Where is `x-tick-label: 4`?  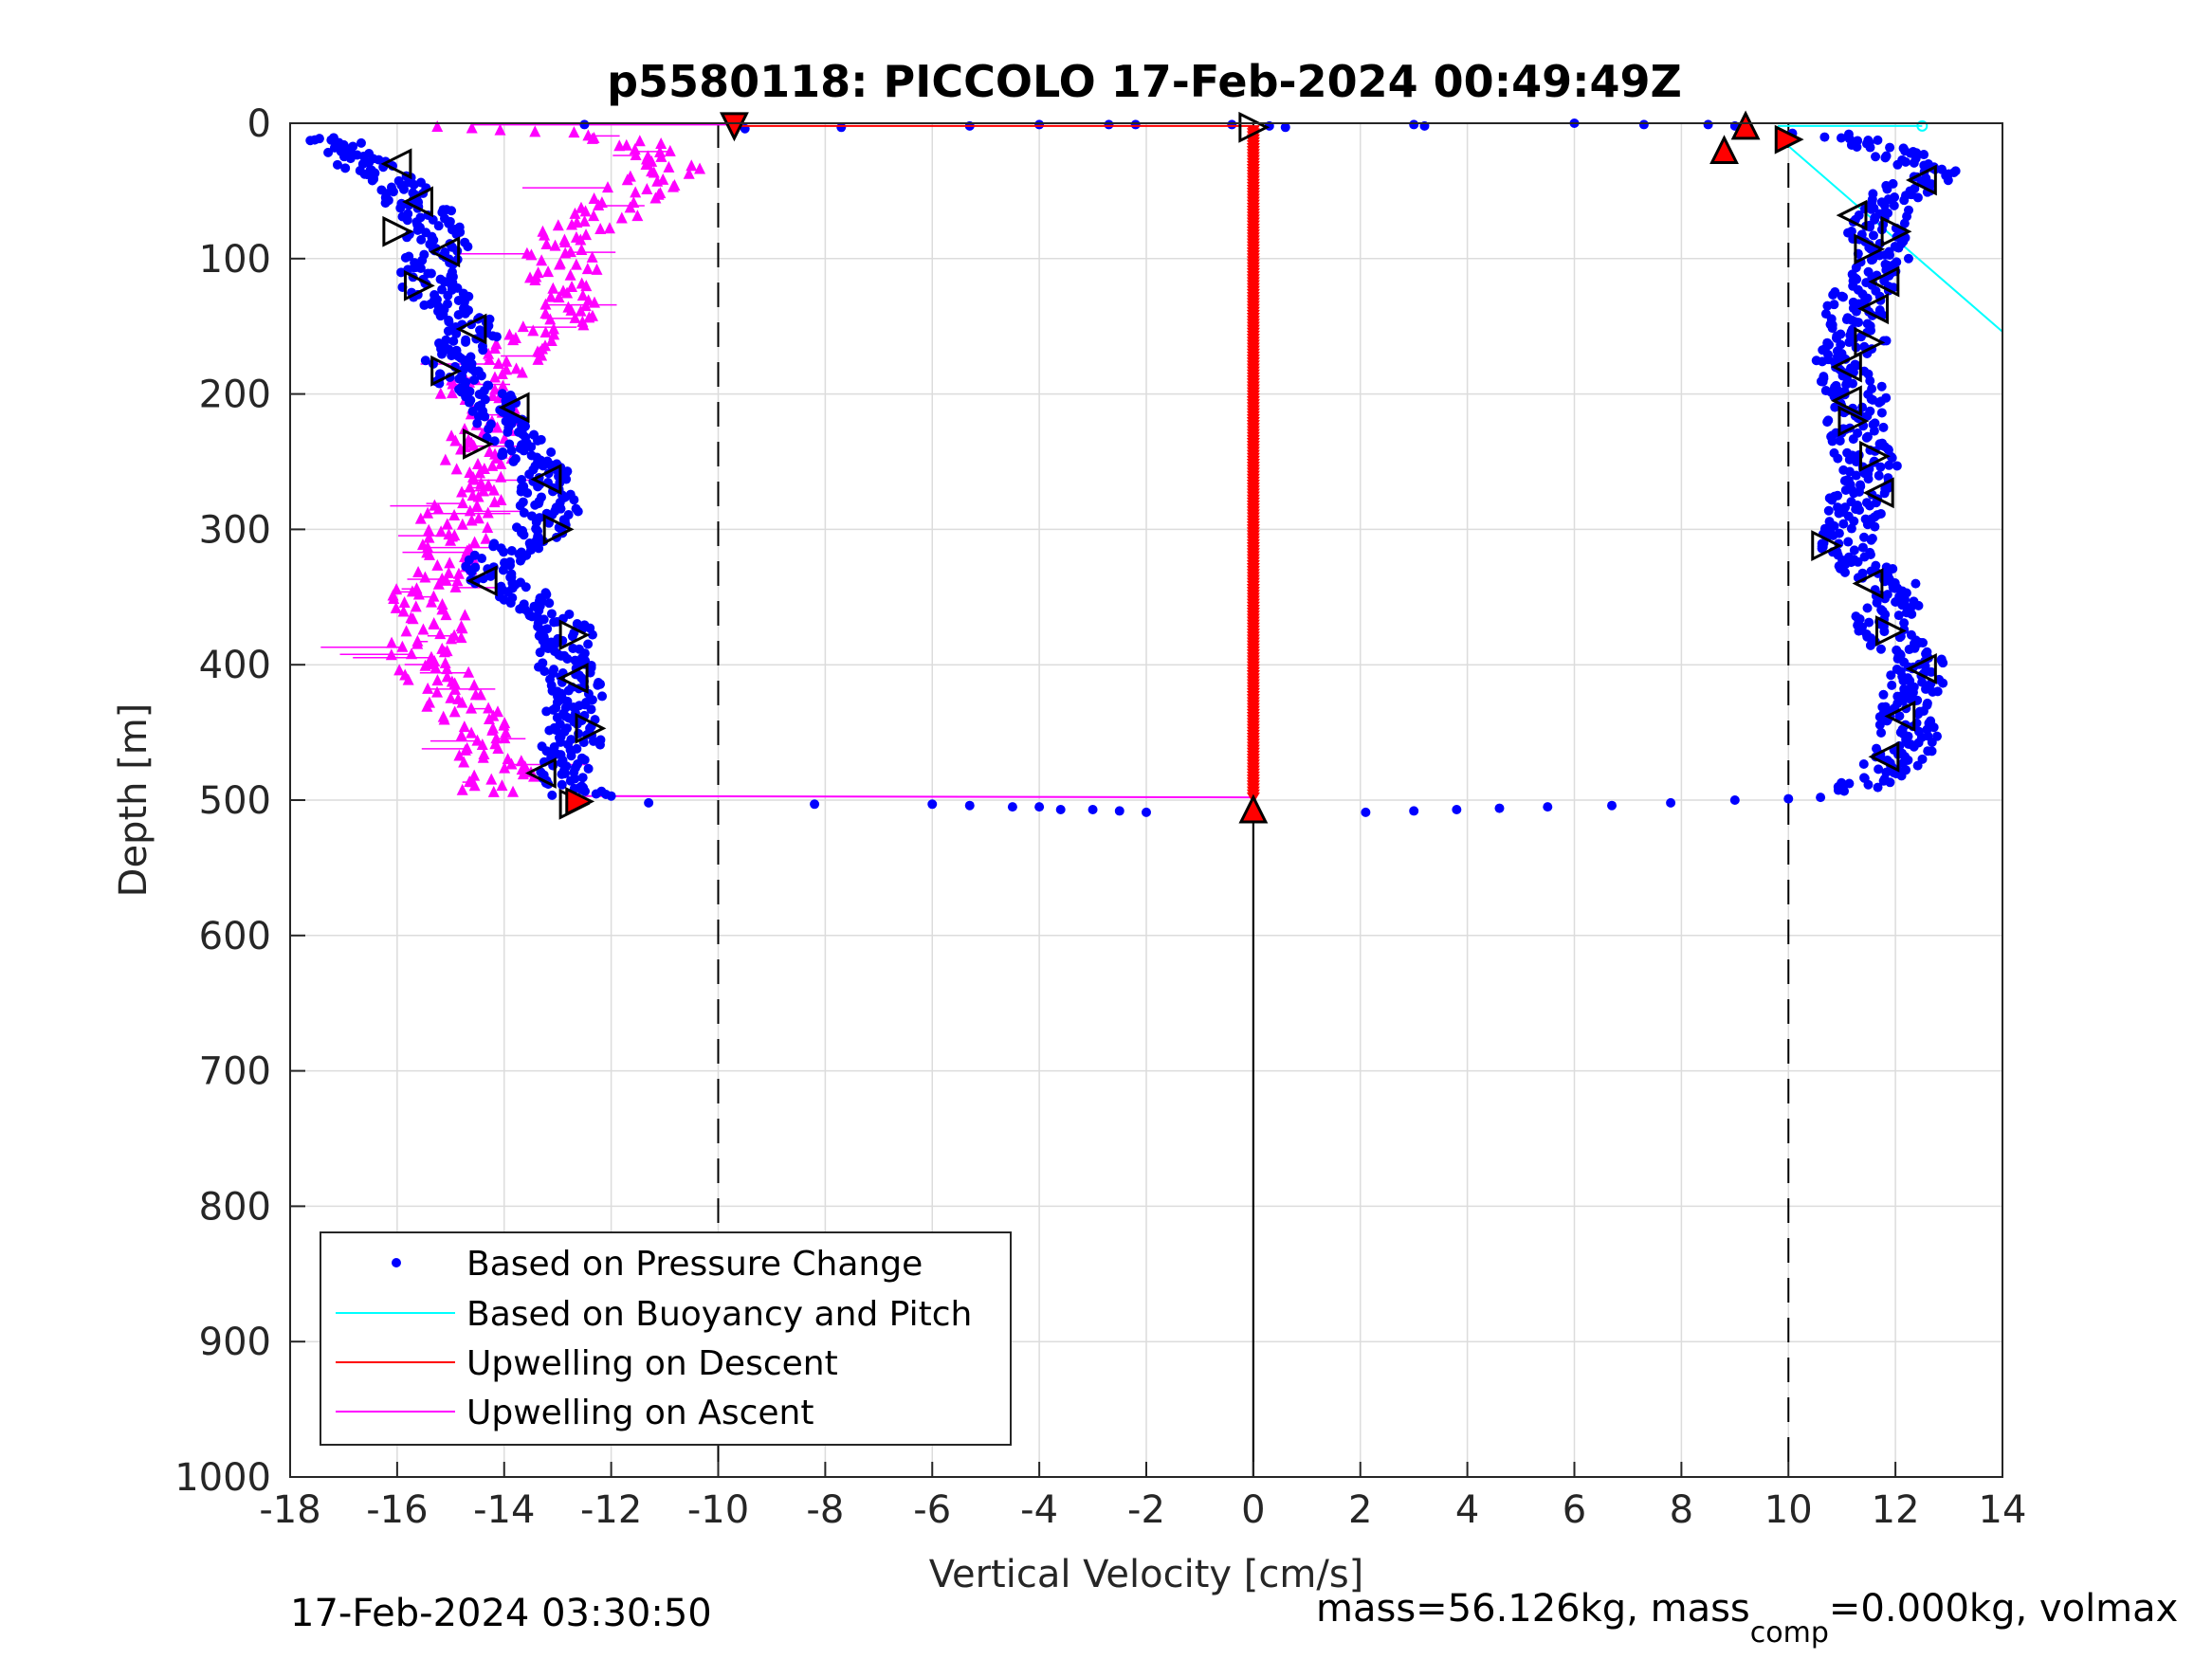
x-tick-label: 4 is located at coordinates (1467, 1510).